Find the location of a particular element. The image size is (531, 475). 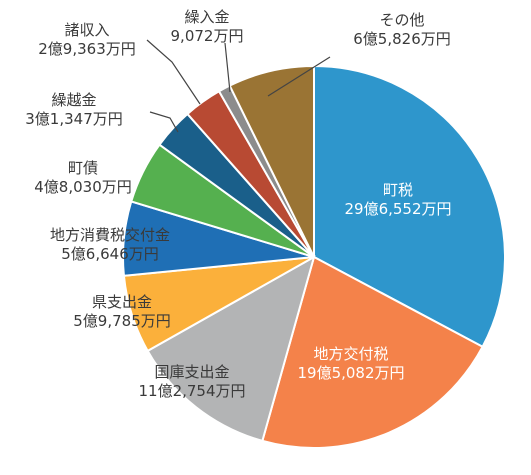

slice-label-6: 繰越金 3億1,347万円 is located at coordinates (74, 109).